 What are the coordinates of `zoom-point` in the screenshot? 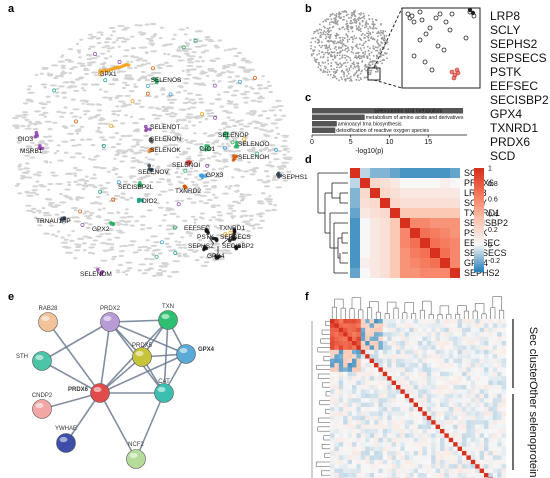 It's located at (425, 62).